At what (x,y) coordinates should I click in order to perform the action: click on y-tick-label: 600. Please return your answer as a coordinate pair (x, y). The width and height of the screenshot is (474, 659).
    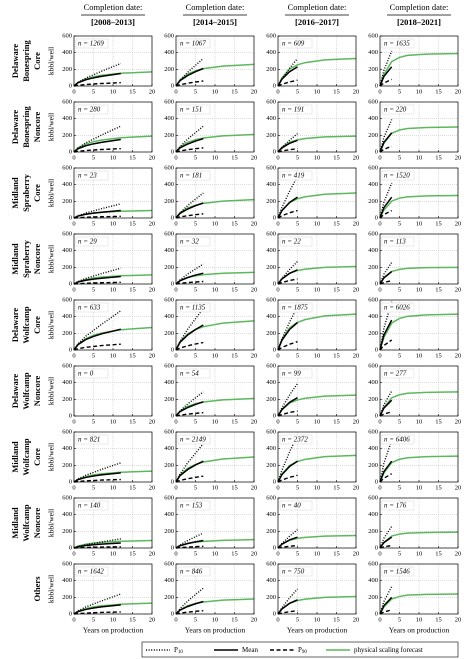
    Looking at the image, I should click on (169, 299).